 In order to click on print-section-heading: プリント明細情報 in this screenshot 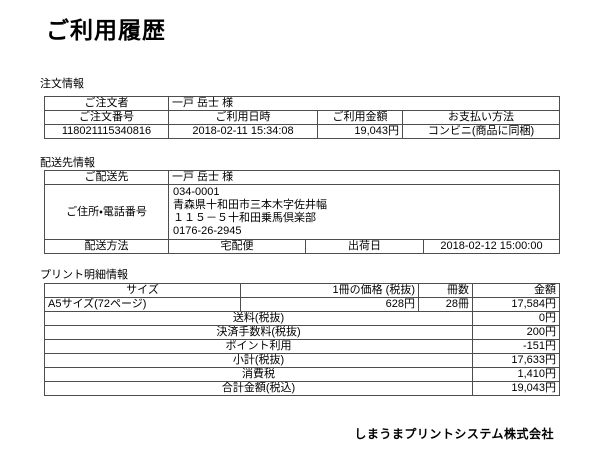, I will do `click(84, 275)`.